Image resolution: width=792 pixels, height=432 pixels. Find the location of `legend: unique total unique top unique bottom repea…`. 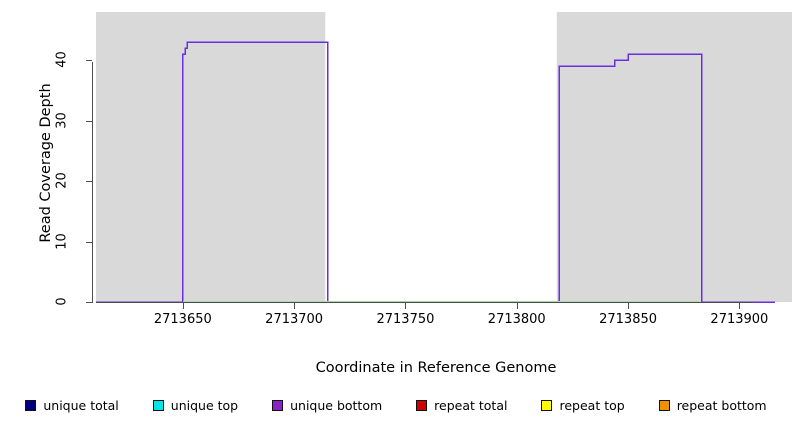

legend: unique total unique top unique bottom repea… is located at coordinates (396, 405).